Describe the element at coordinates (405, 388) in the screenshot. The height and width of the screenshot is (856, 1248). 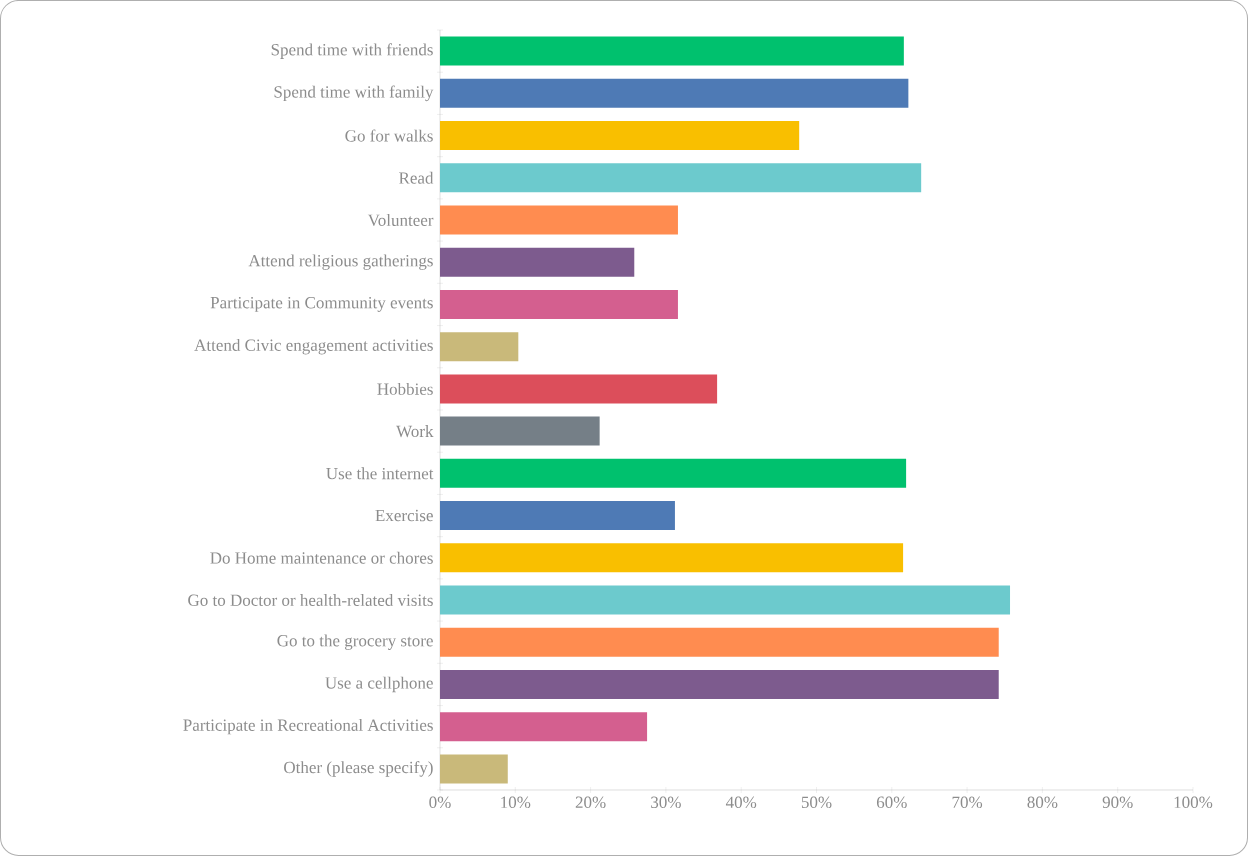
I see `y-tick-label: Hobbies` at that location.